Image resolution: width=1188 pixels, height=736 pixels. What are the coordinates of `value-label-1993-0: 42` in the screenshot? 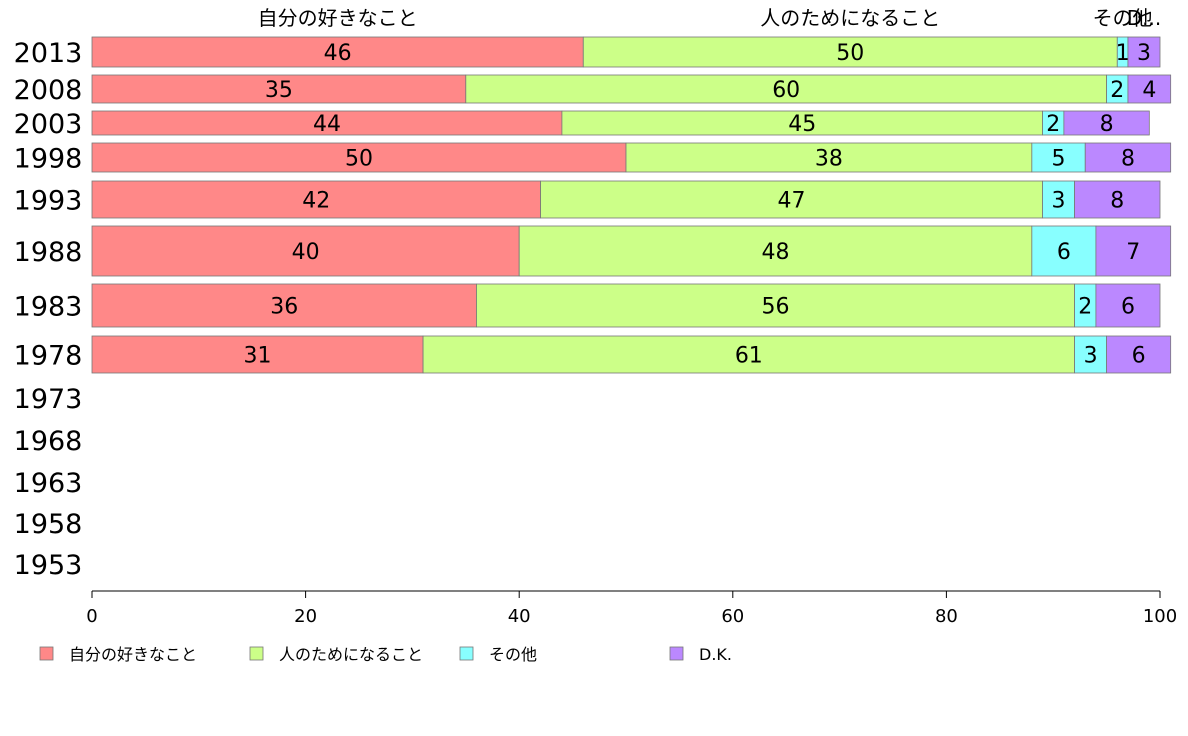 It's located at (316, 201).